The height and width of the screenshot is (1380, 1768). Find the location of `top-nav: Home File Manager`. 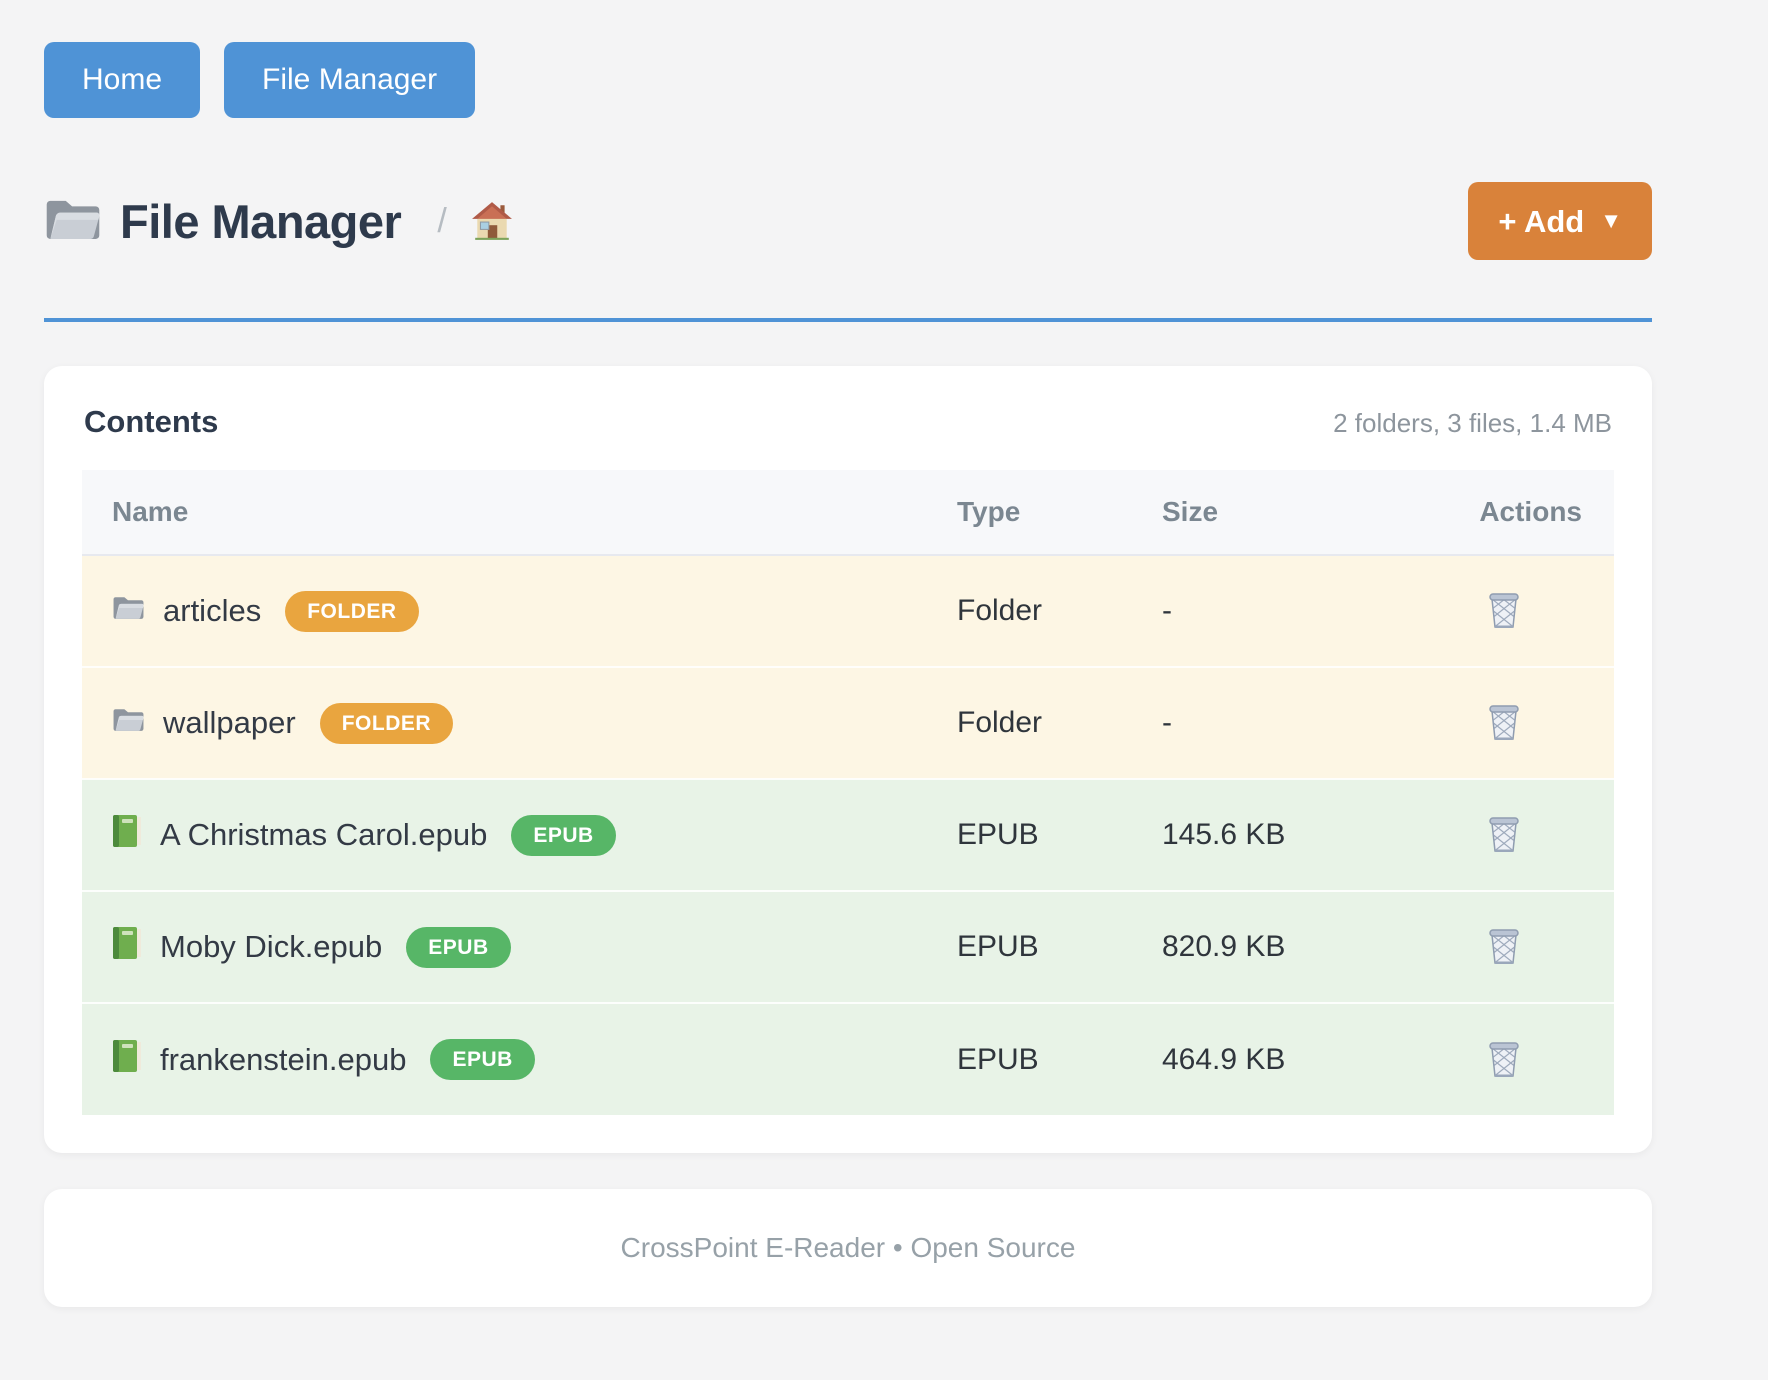

top-nav: Home File Manager is located at coordinates (848, 80).